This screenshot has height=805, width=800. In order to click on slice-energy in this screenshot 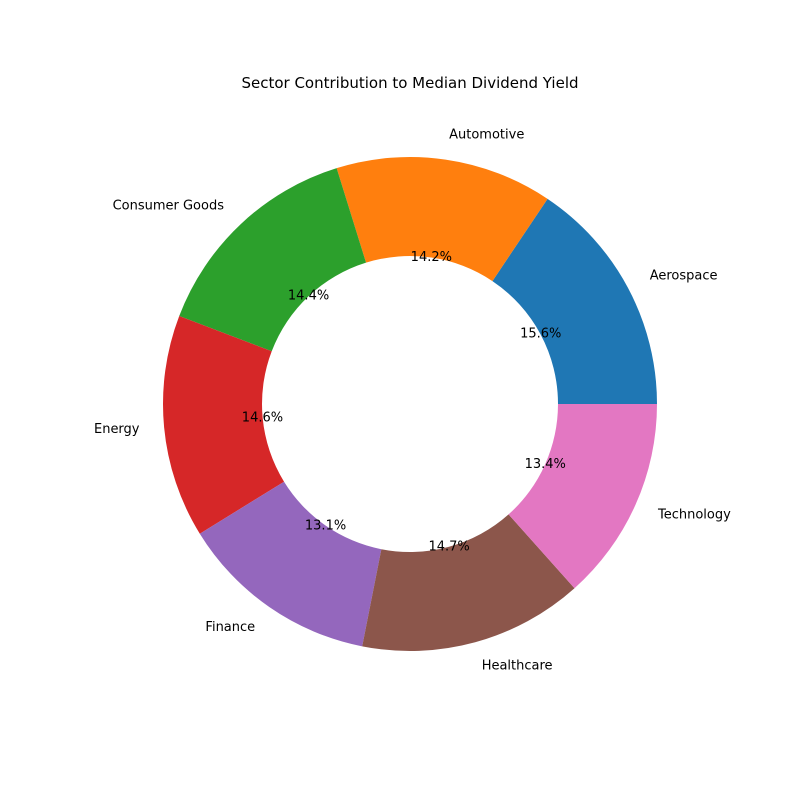, I will do `click(224, 424)`.